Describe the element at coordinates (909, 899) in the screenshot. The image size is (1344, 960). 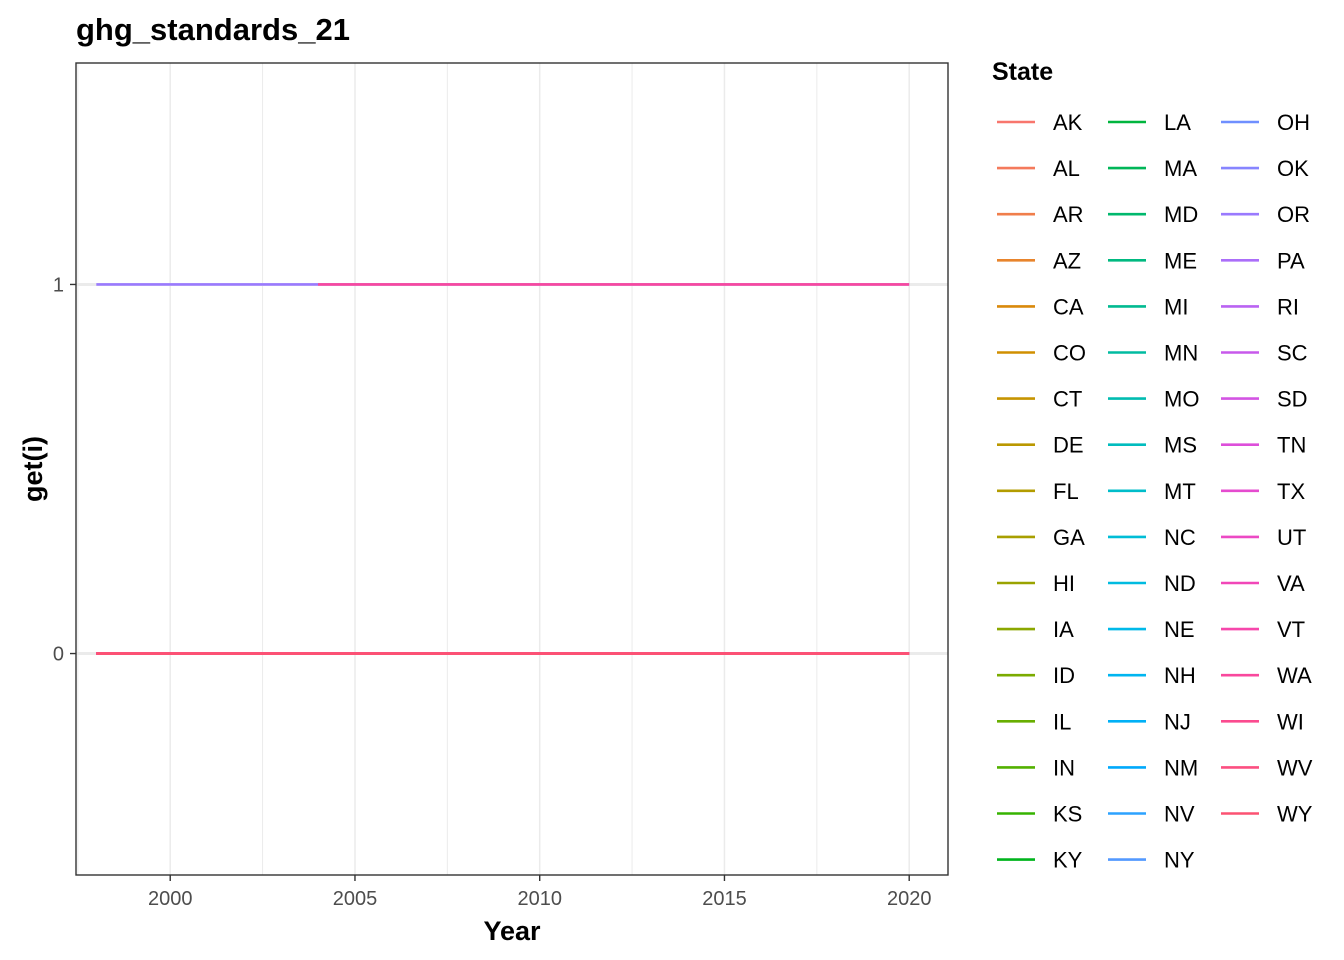
I see `x-tick-label: 2020` at that location.